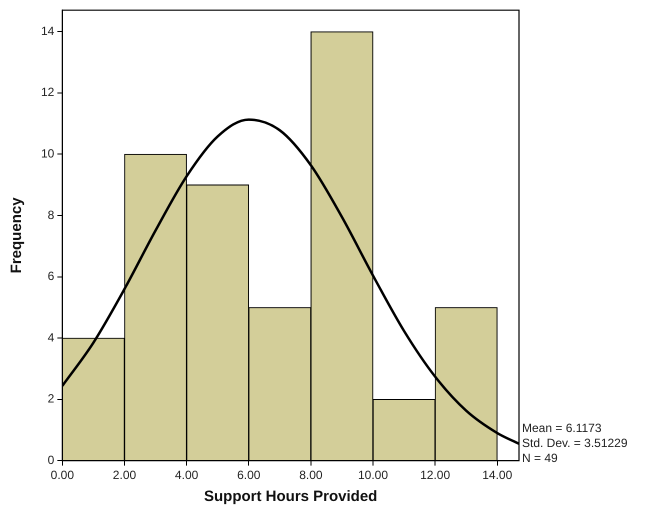 The image size is (645, 512). Describe the element at coordinates (540, 457) in the screenshot. I see `text: N = 49` at that location.